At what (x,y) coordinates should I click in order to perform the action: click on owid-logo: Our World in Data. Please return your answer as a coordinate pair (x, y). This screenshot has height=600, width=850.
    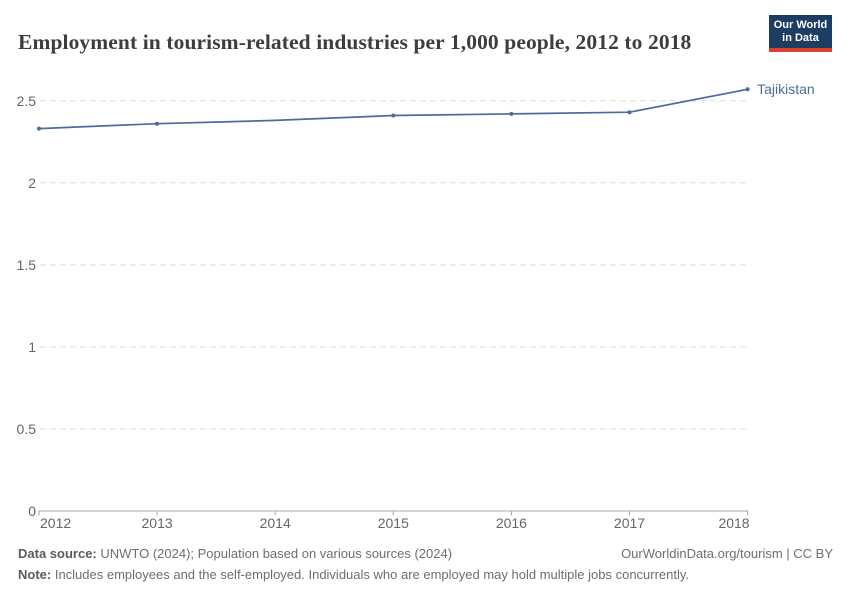
    Looking at the image, I should click on (800, 33).